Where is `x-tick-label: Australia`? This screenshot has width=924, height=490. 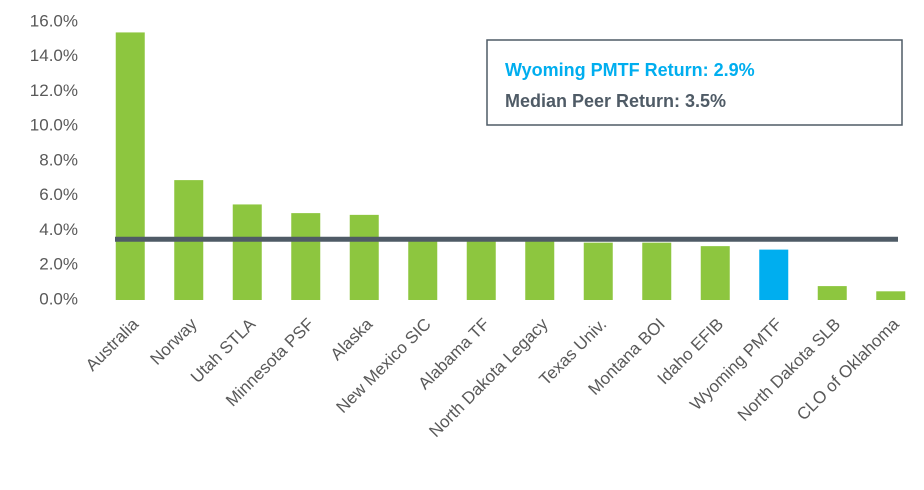 x-tick-label: Australia is located at coordinates (112, 344).